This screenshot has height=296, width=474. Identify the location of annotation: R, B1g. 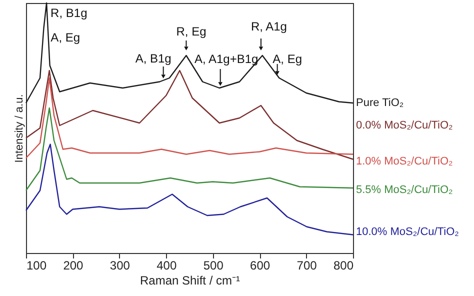
(69, 13).